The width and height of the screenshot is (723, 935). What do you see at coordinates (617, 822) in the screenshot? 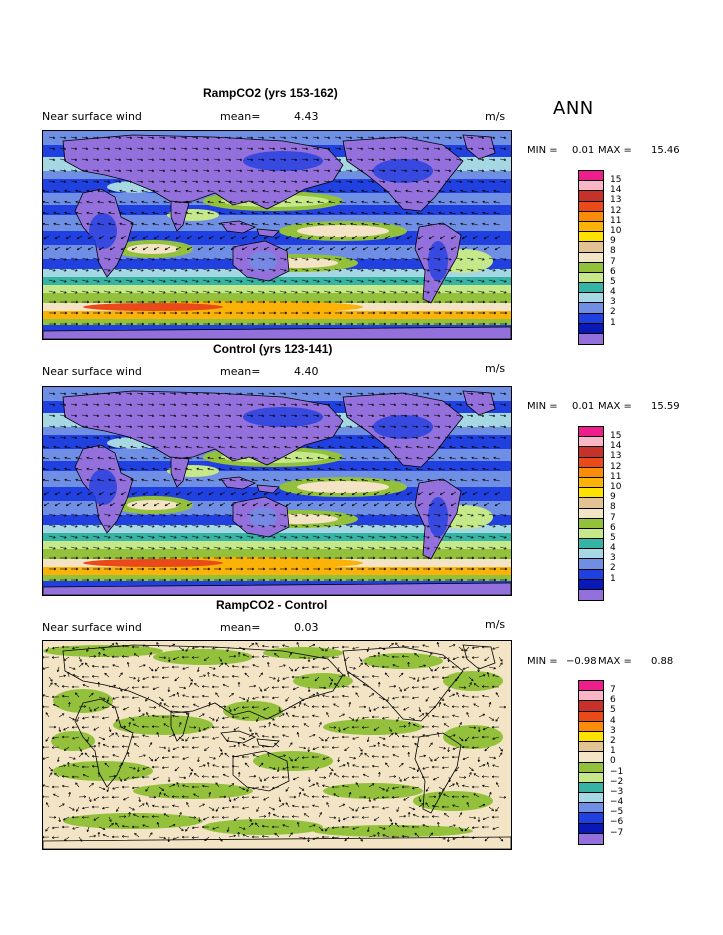
I see `colorbar-tick-label: −6` at bounding box center [617, 822].